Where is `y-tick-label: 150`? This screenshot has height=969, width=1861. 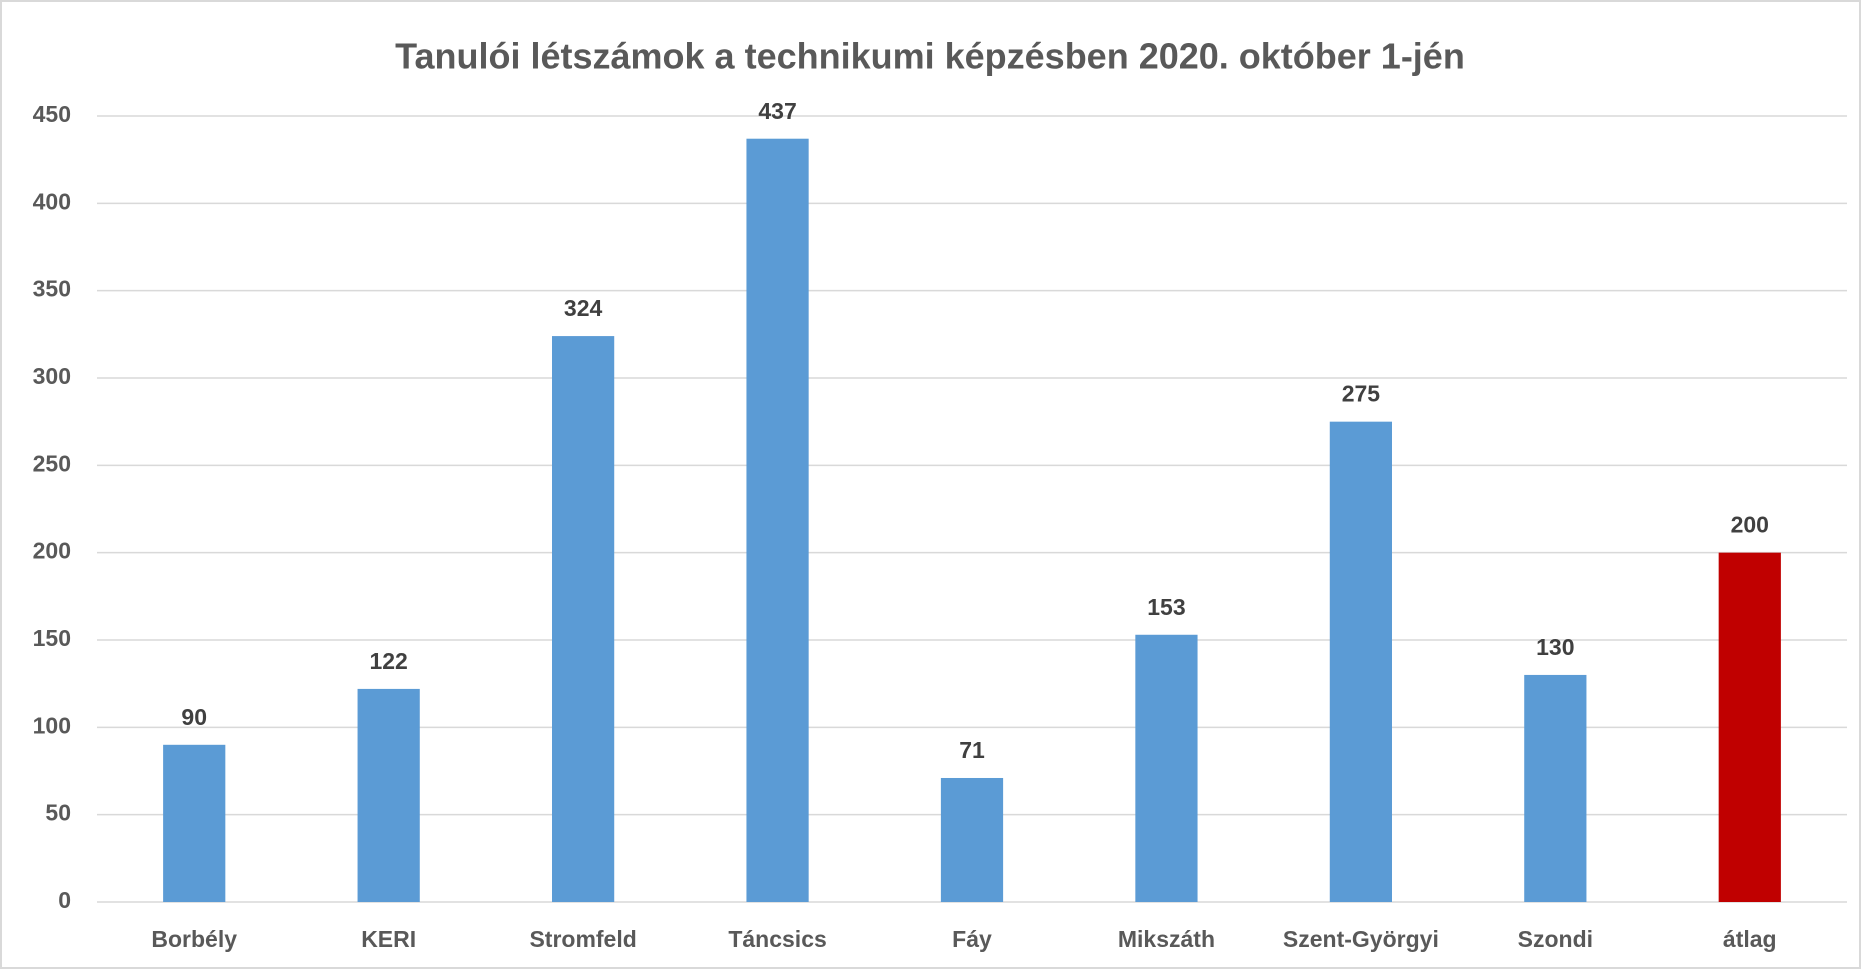
y-tick-label: 150 is located at coordinates (52, 638).